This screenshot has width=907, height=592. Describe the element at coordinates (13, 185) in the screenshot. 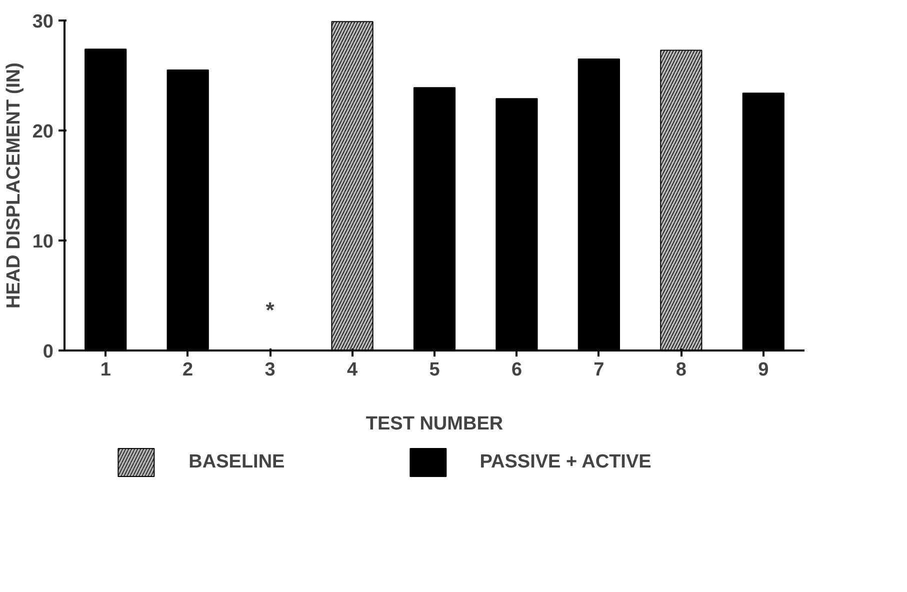

I see `y-axis-title: HEAD DISPLACEMENT (IN)` at that location.